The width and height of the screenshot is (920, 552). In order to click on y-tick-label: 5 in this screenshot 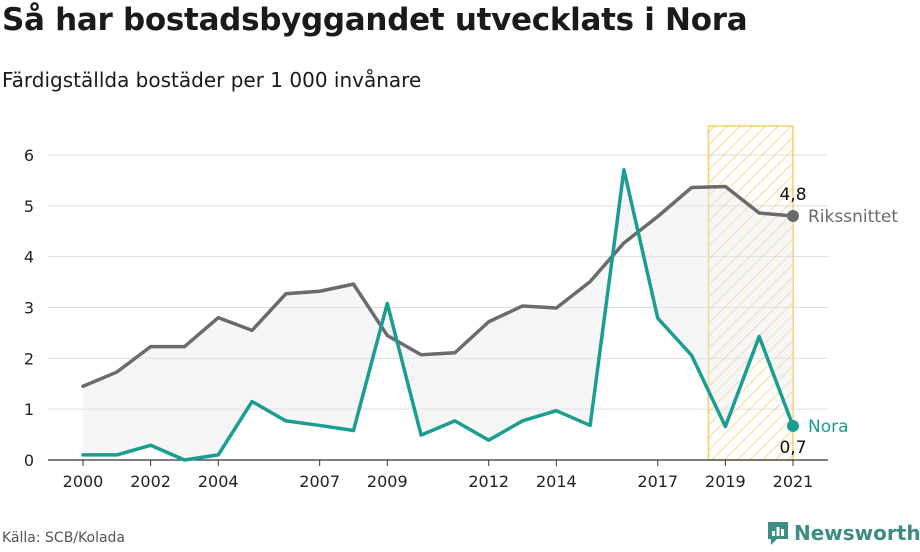, I will do `click(29, 206)`.